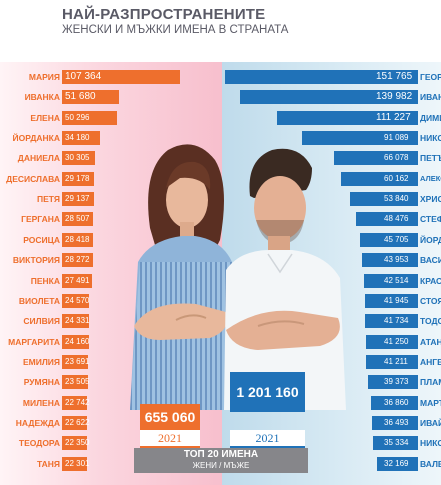  What do you see at coordinates (44, 77) in the screenshot?
I see `female-name-label: МАРИЯ` at bounding box center [44, 77].